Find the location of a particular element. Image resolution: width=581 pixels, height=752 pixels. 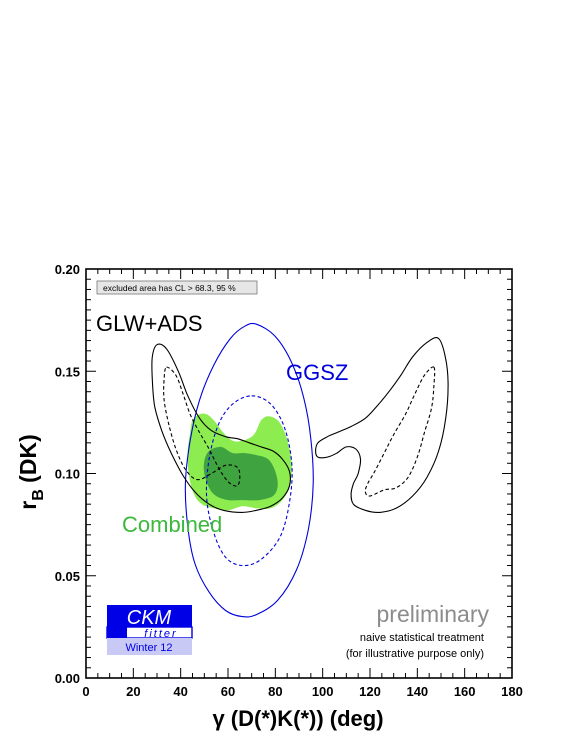

logo-fitter: fitter is located at coordinates (160, 634).